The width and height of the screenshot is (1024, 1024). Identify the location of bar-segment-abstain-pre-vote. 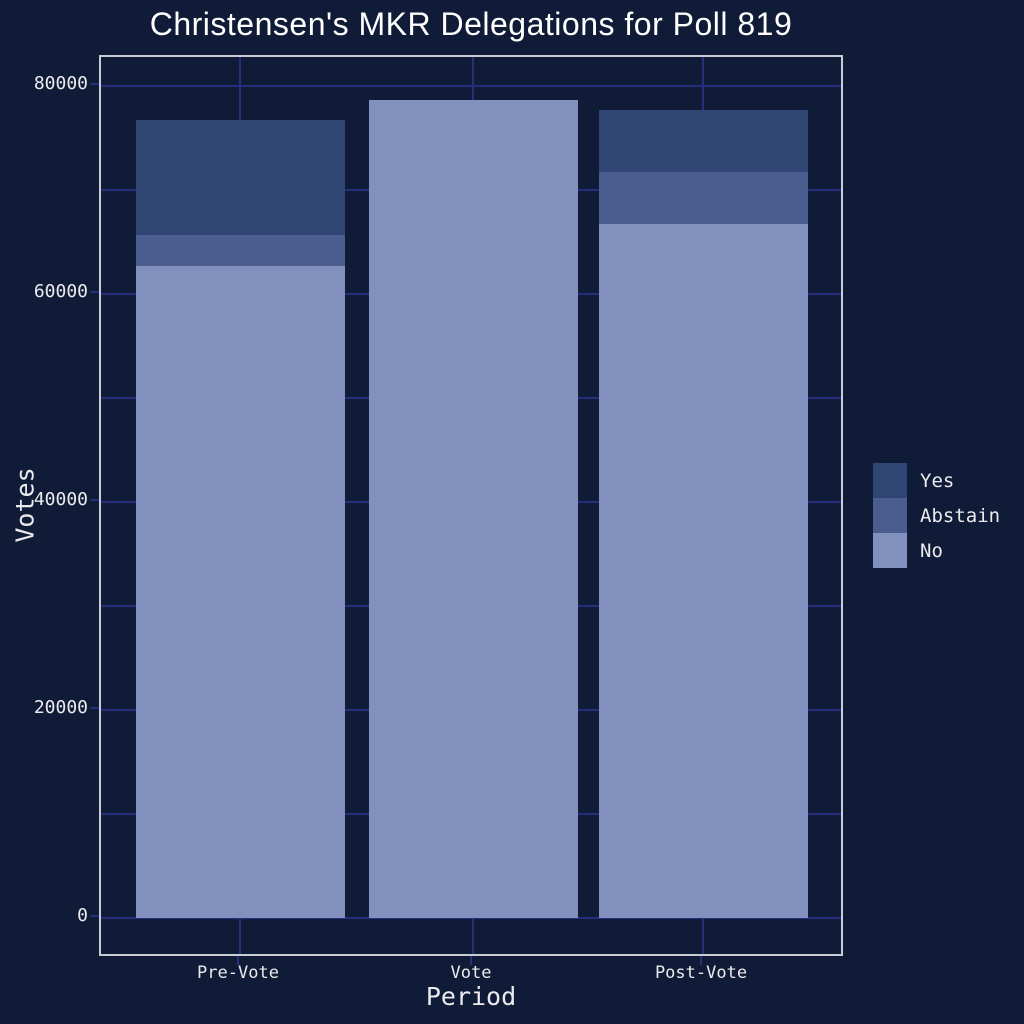
(240, 250).